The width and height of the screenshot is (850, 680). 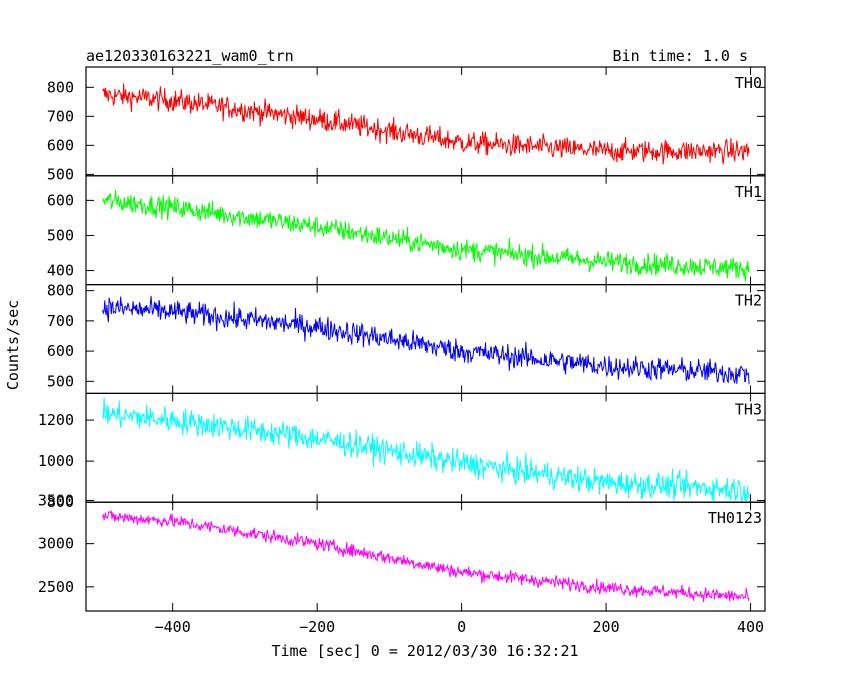 What do you see at coordinates (60, 271) in the screenshot?
I see `y-tick-label: 400` at bounding box center [60, 271].